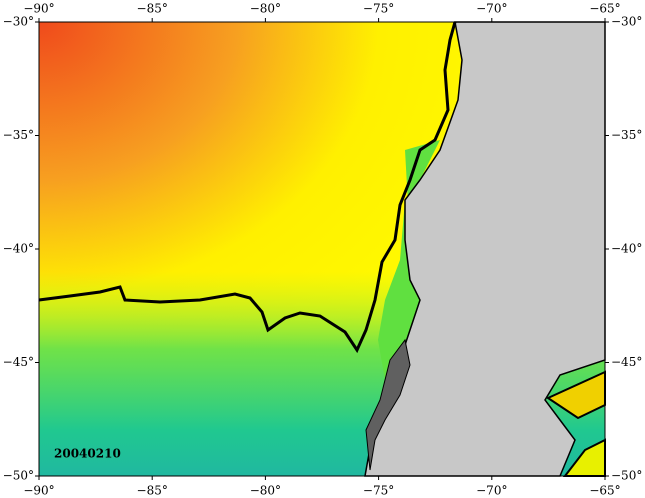 This screenshot has height=498, width=645. I want to click on date-label: 20040210, so click(87, 454).